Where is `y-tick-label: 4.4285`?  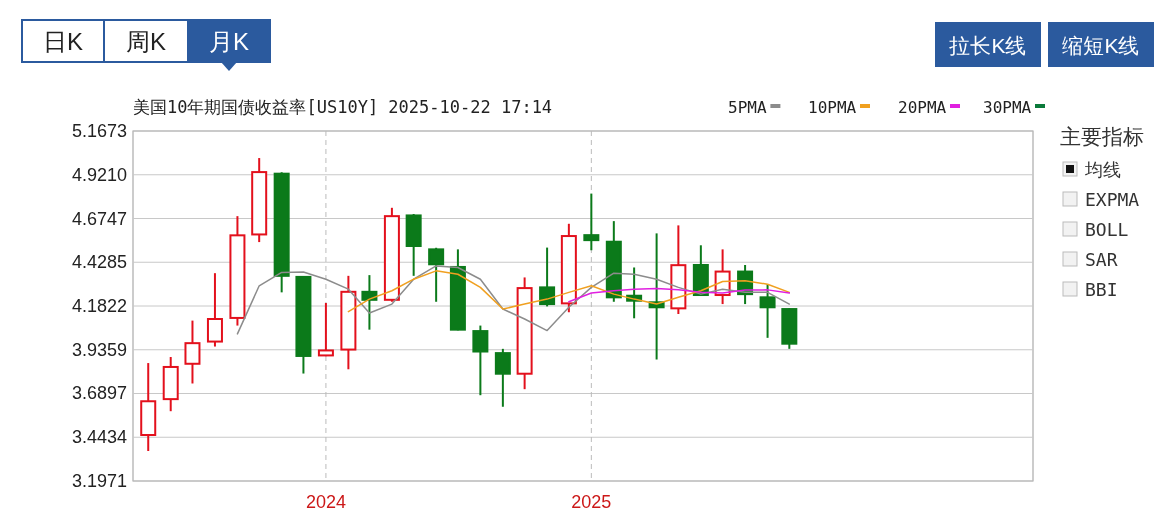 y-tick-label: 4.4285 is located at coordinates (99, 262).